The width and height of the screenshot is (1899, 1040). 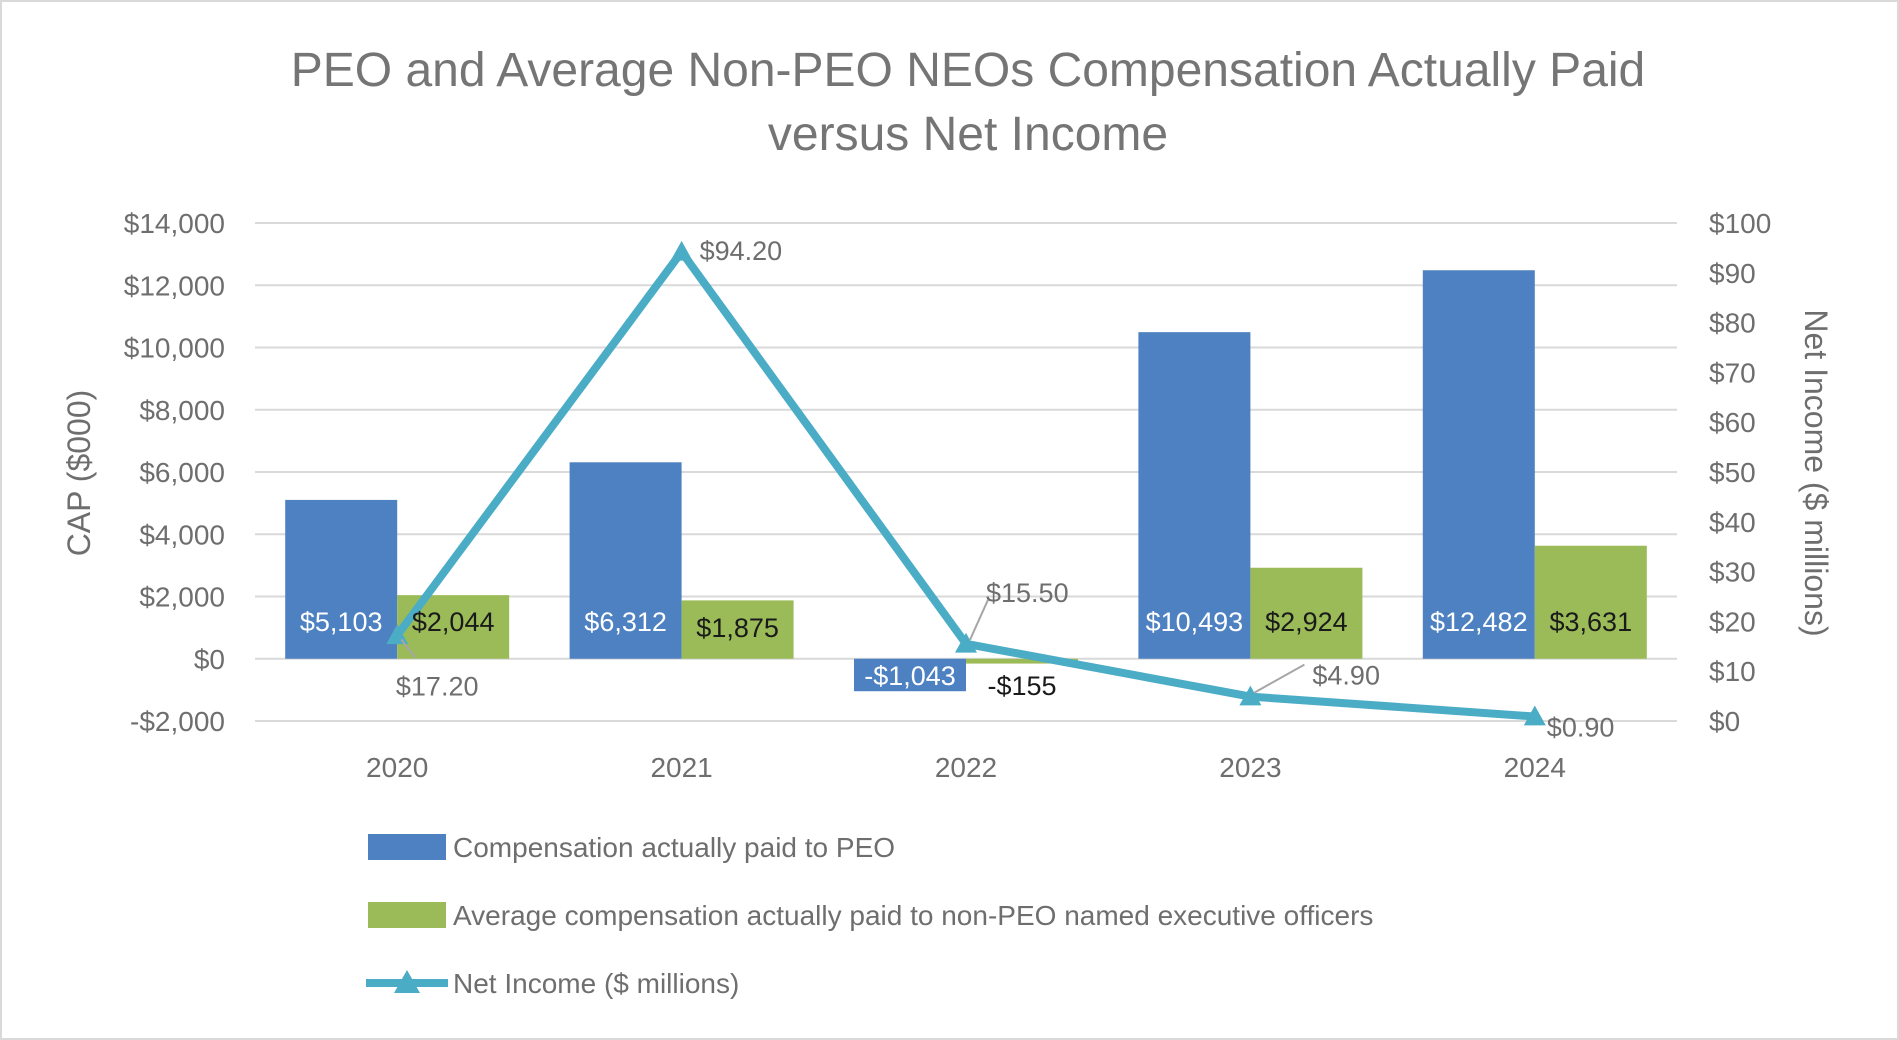 I want to click on bar-peo-2024, so click(x=1478, y=464).